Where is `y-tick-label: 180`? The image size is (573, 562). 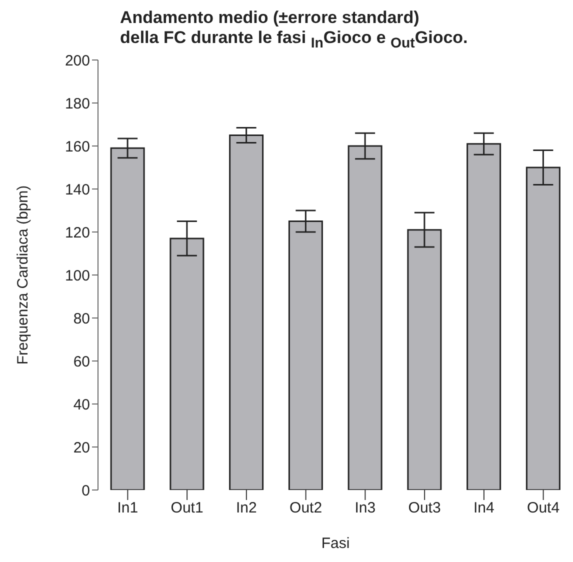
y-tick-label: 180 is located at coordinates (77, 103).